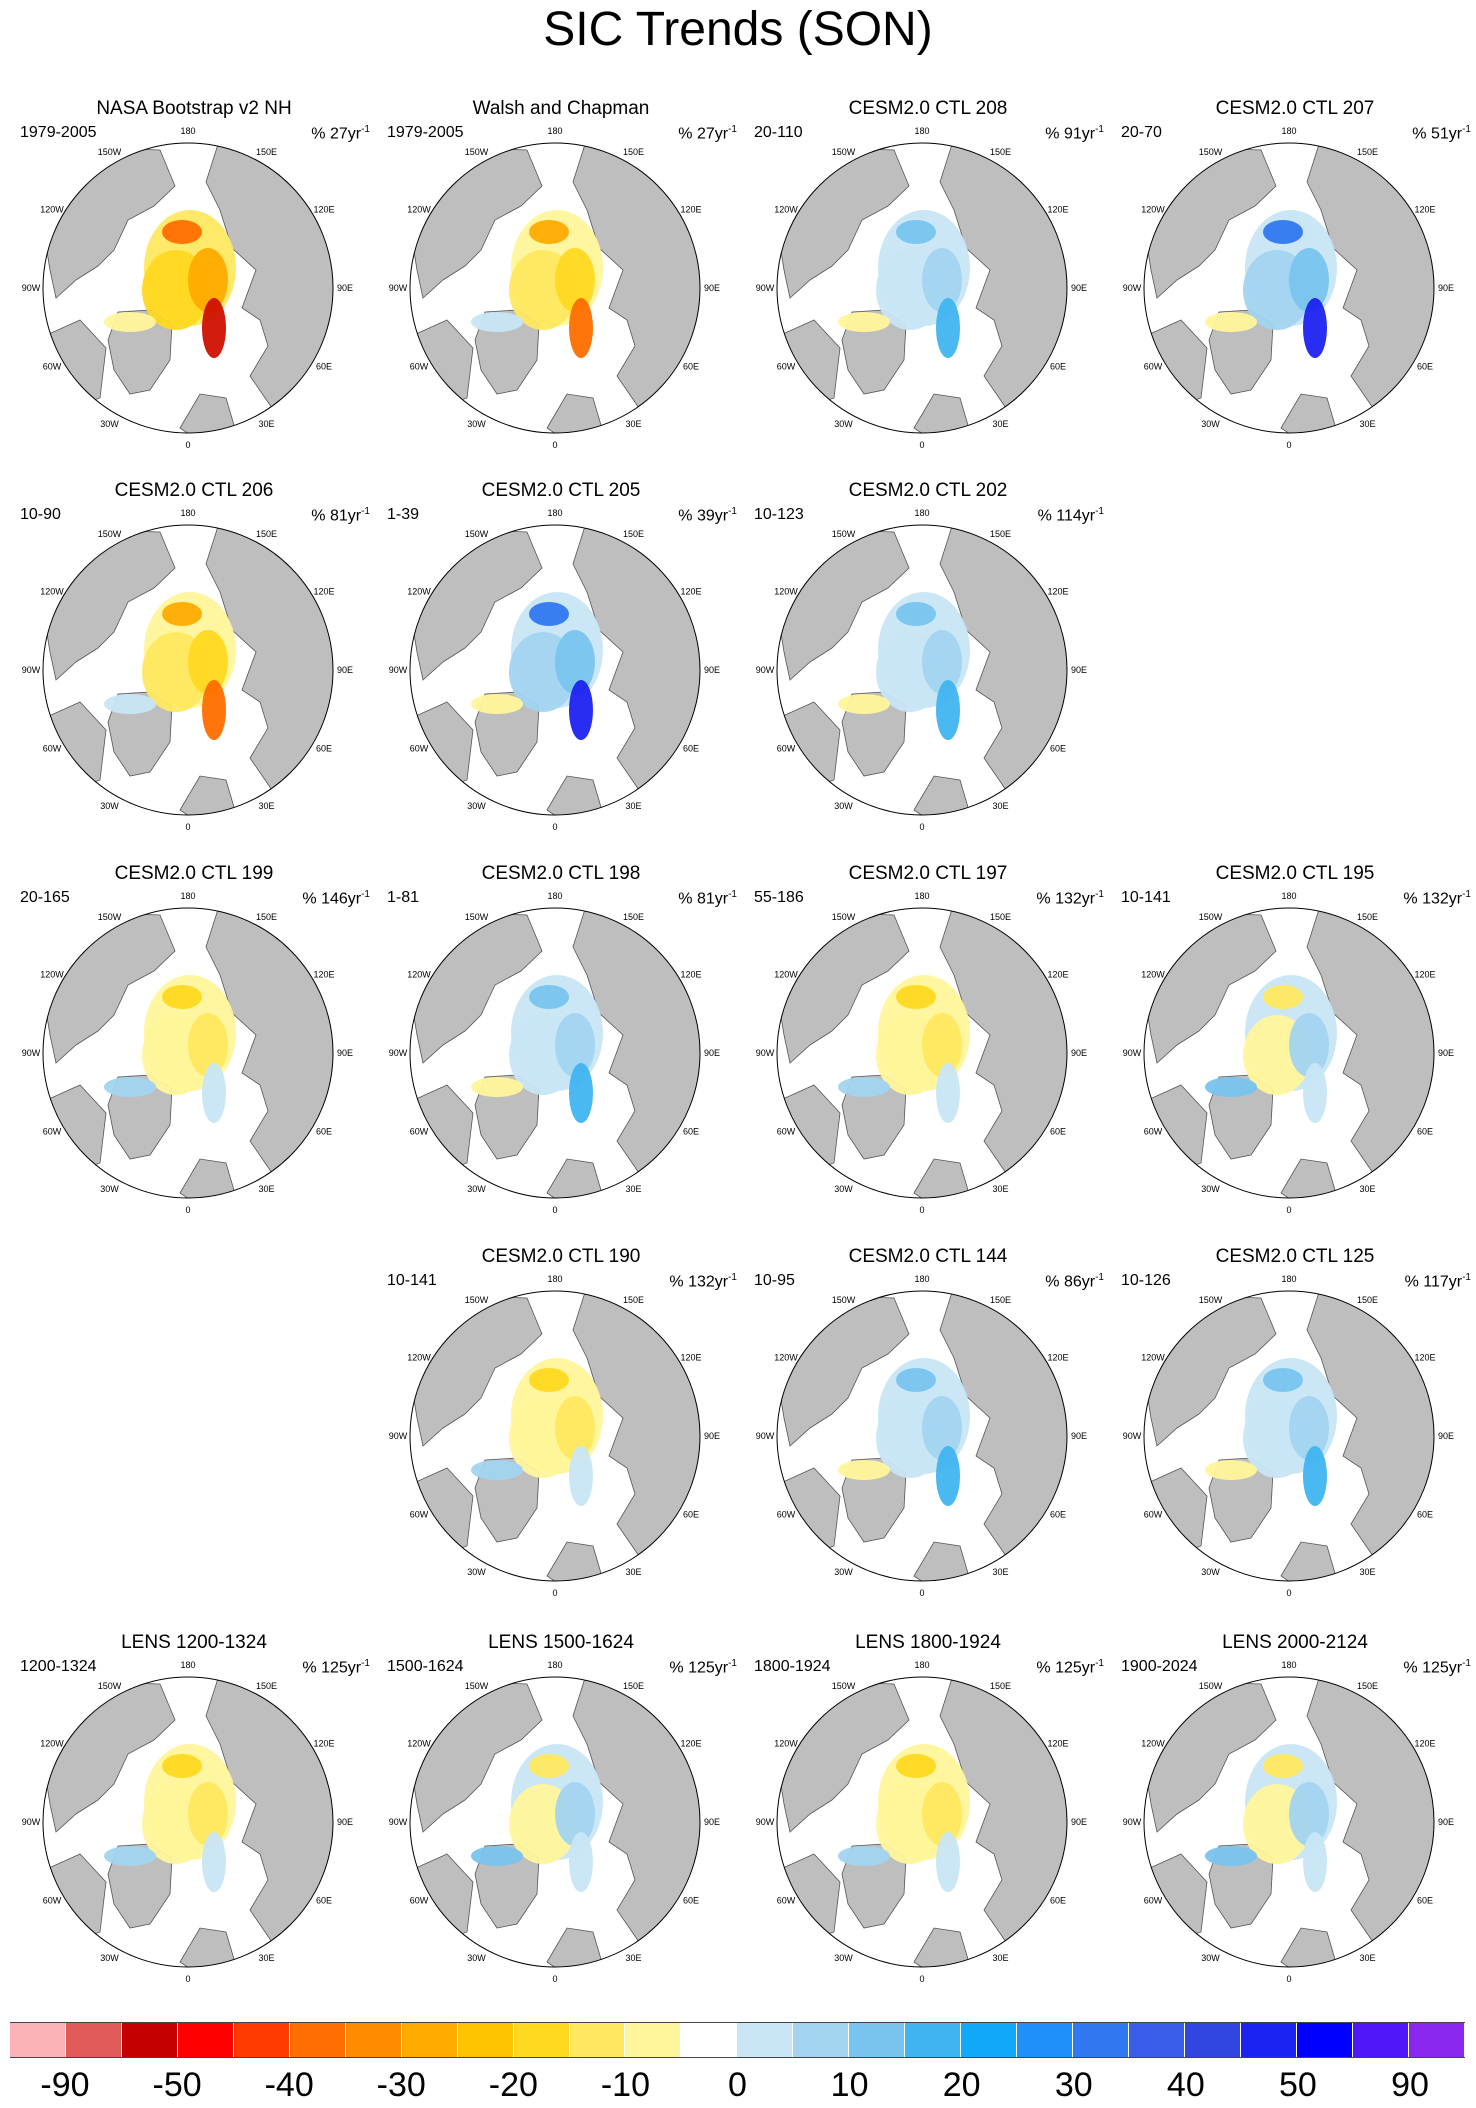  I want to click on panel-rate: % 86yr-1, so click(1074, 1281).